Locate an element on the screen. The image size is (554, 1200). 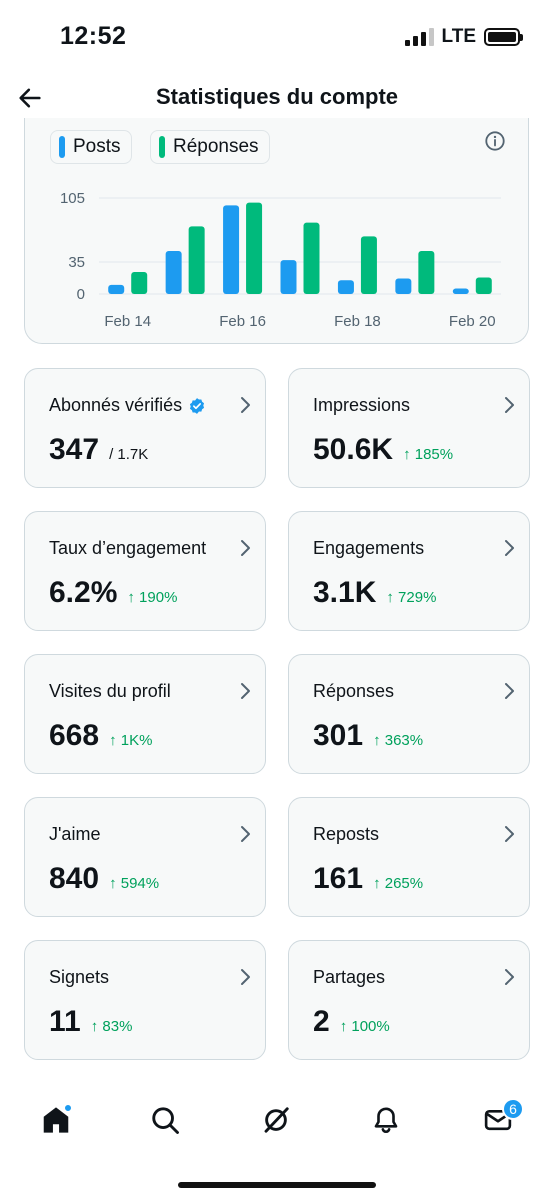
stat-delta: ↑ 1K% is located at coordinates (131, 740).